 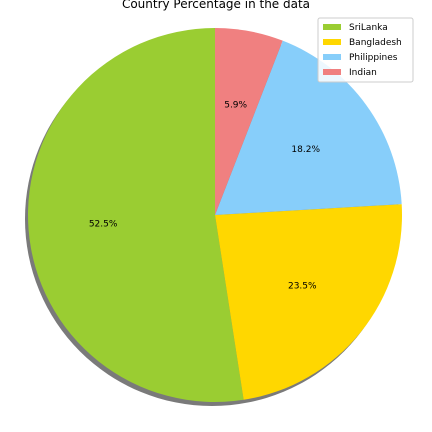 What do you see at coordinates (305, 150) in the screenshot?
I see `value-label-philippines: 18.2%` at bounding box center [305, 150].